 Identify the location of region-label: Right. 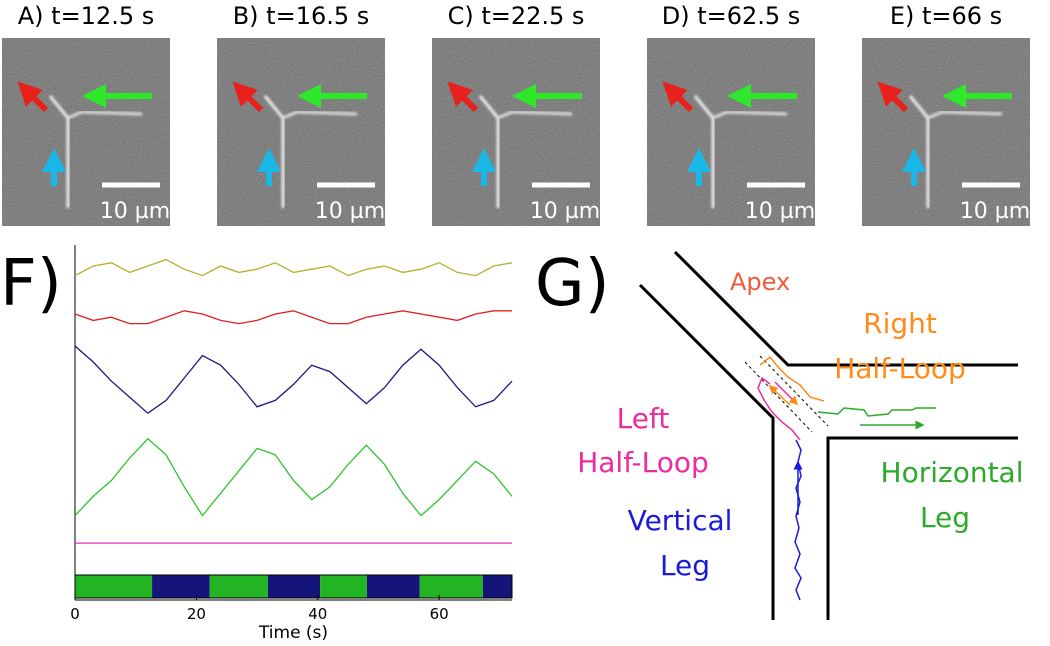
(900, 323).